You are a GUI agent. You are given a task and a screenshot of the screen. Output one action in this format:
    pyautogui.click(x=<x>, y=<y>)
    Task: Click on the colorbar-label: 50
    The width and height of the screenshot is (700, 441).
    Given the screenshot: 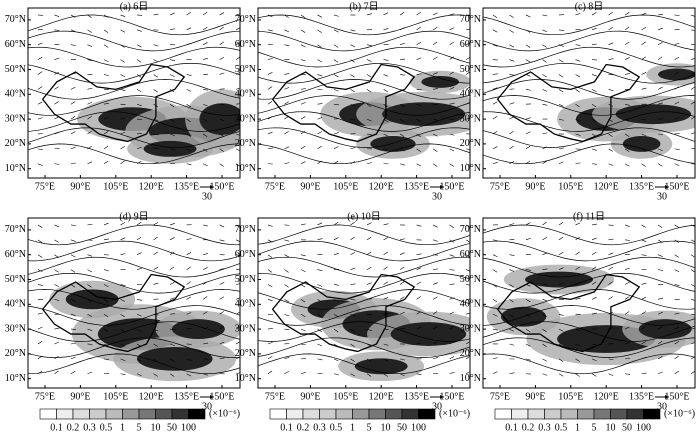 What is the action you would take?
    pyautogui.click(x=172, y=427)
    